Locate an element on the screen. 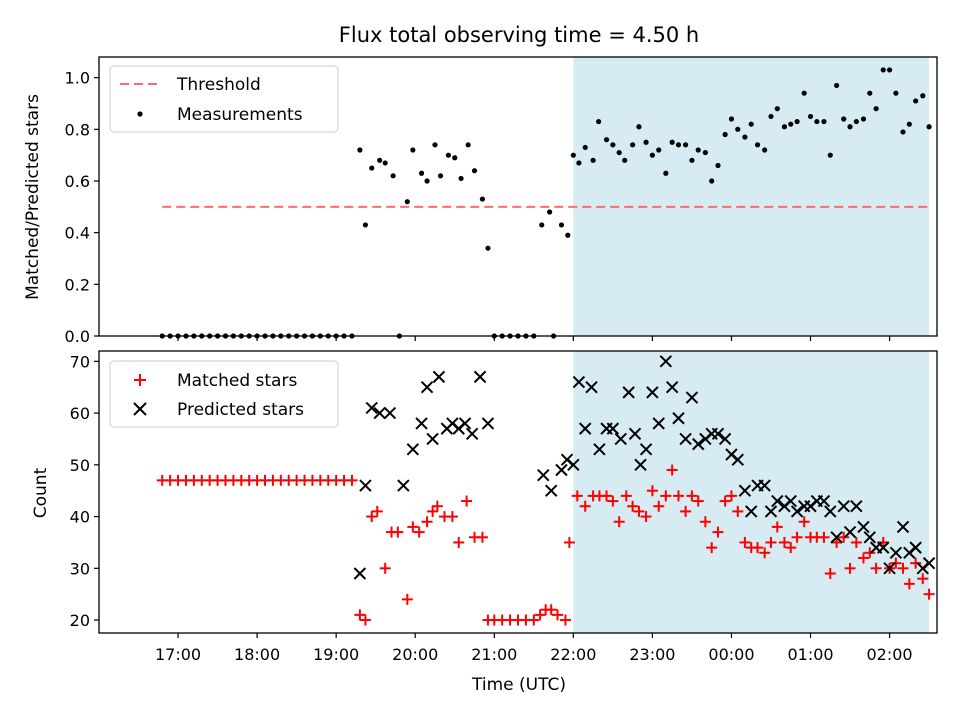  ratio-y-axis: 0.0 0.2 0.4 0.6 0.8 1.0 is located at coordinates (82, 207).